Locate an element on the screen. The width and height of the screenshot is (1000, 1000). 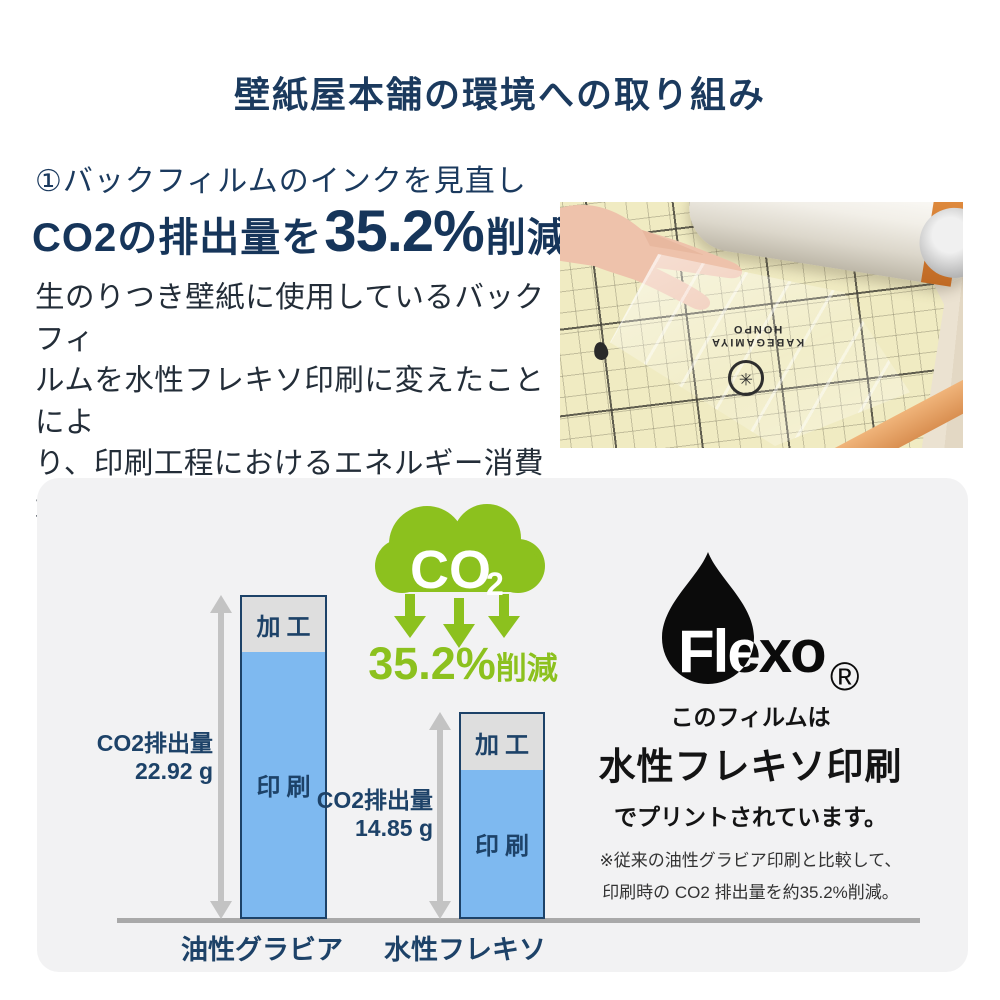
film-print-line1: KABEGAMIYA is located at coordinates (757, 342).